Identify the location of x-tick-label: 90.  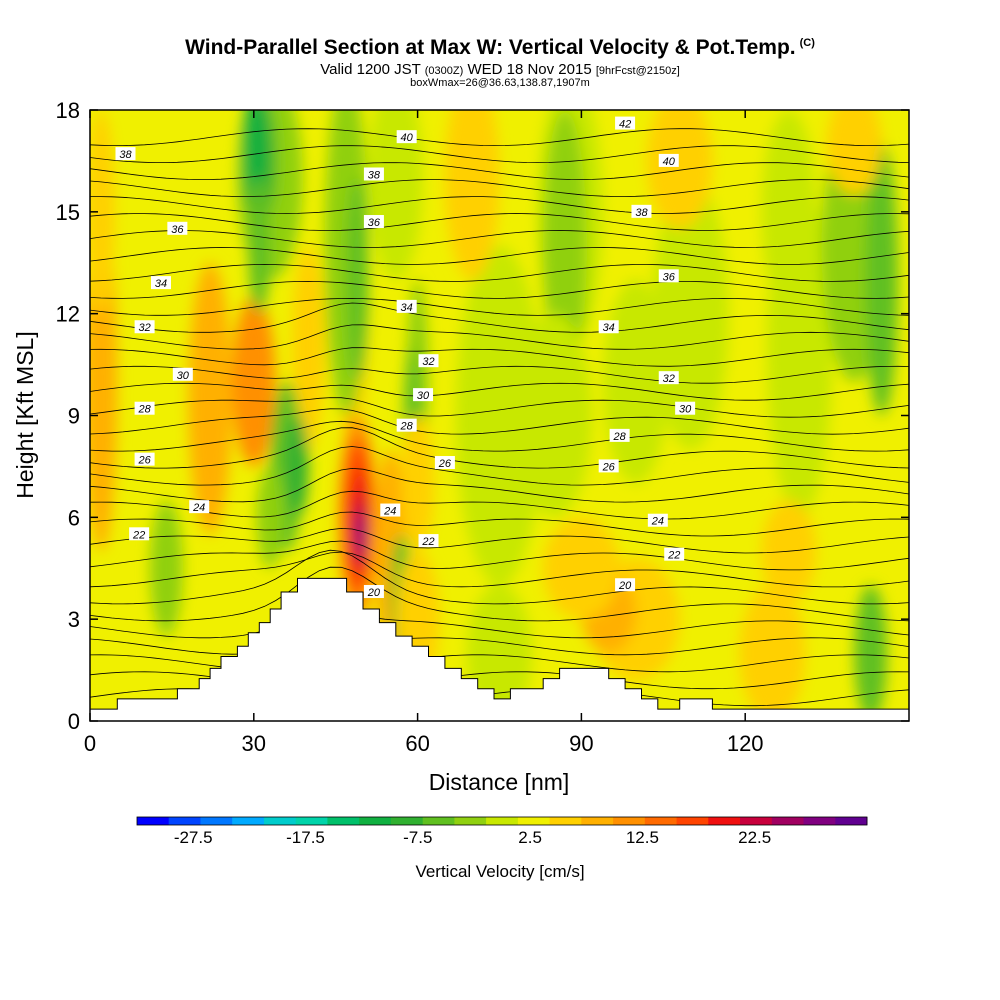
(581, 743).